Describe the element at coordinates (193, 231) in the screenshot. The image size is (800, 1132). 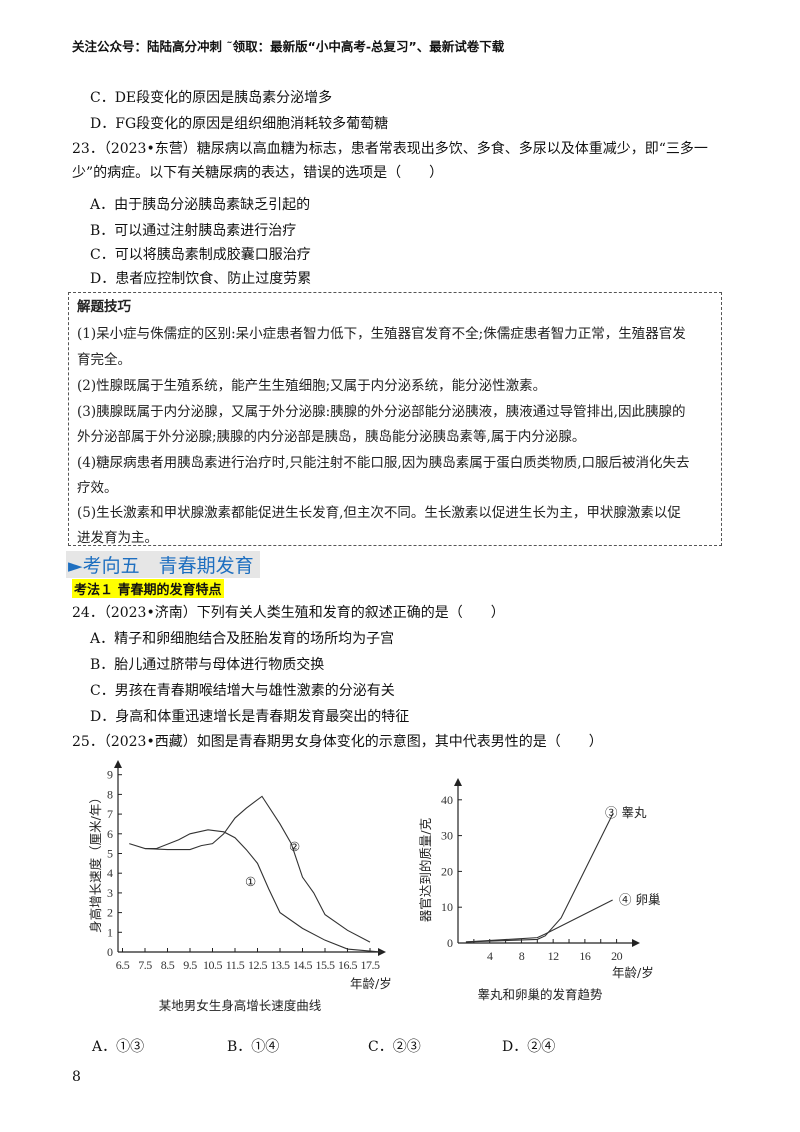
I see `q23-option-b: B．可以通过注射胰岛素进行治疗` at that location.